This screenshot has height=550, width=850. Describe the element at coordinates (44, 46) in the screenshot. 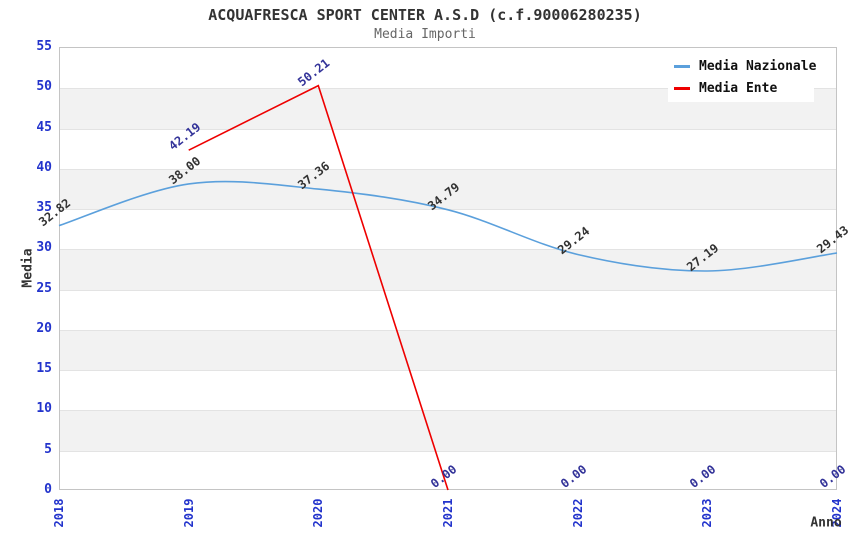

I see `y-tick-label: 55` at that location.